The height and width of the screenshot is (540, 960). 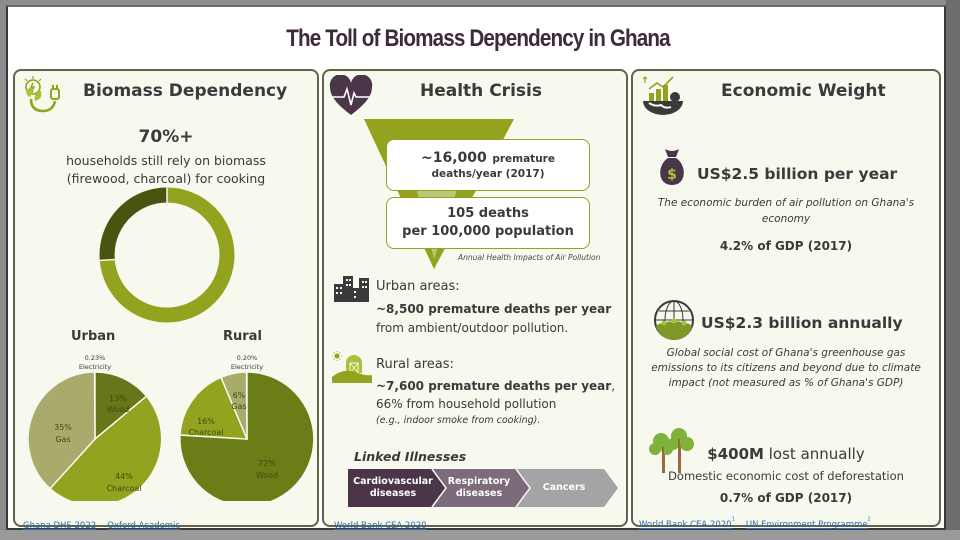 What do you see at coordinates (564, 487) in the screenshot?
I see `illness-cancers: Cancers` at bounding box center [564, 487].